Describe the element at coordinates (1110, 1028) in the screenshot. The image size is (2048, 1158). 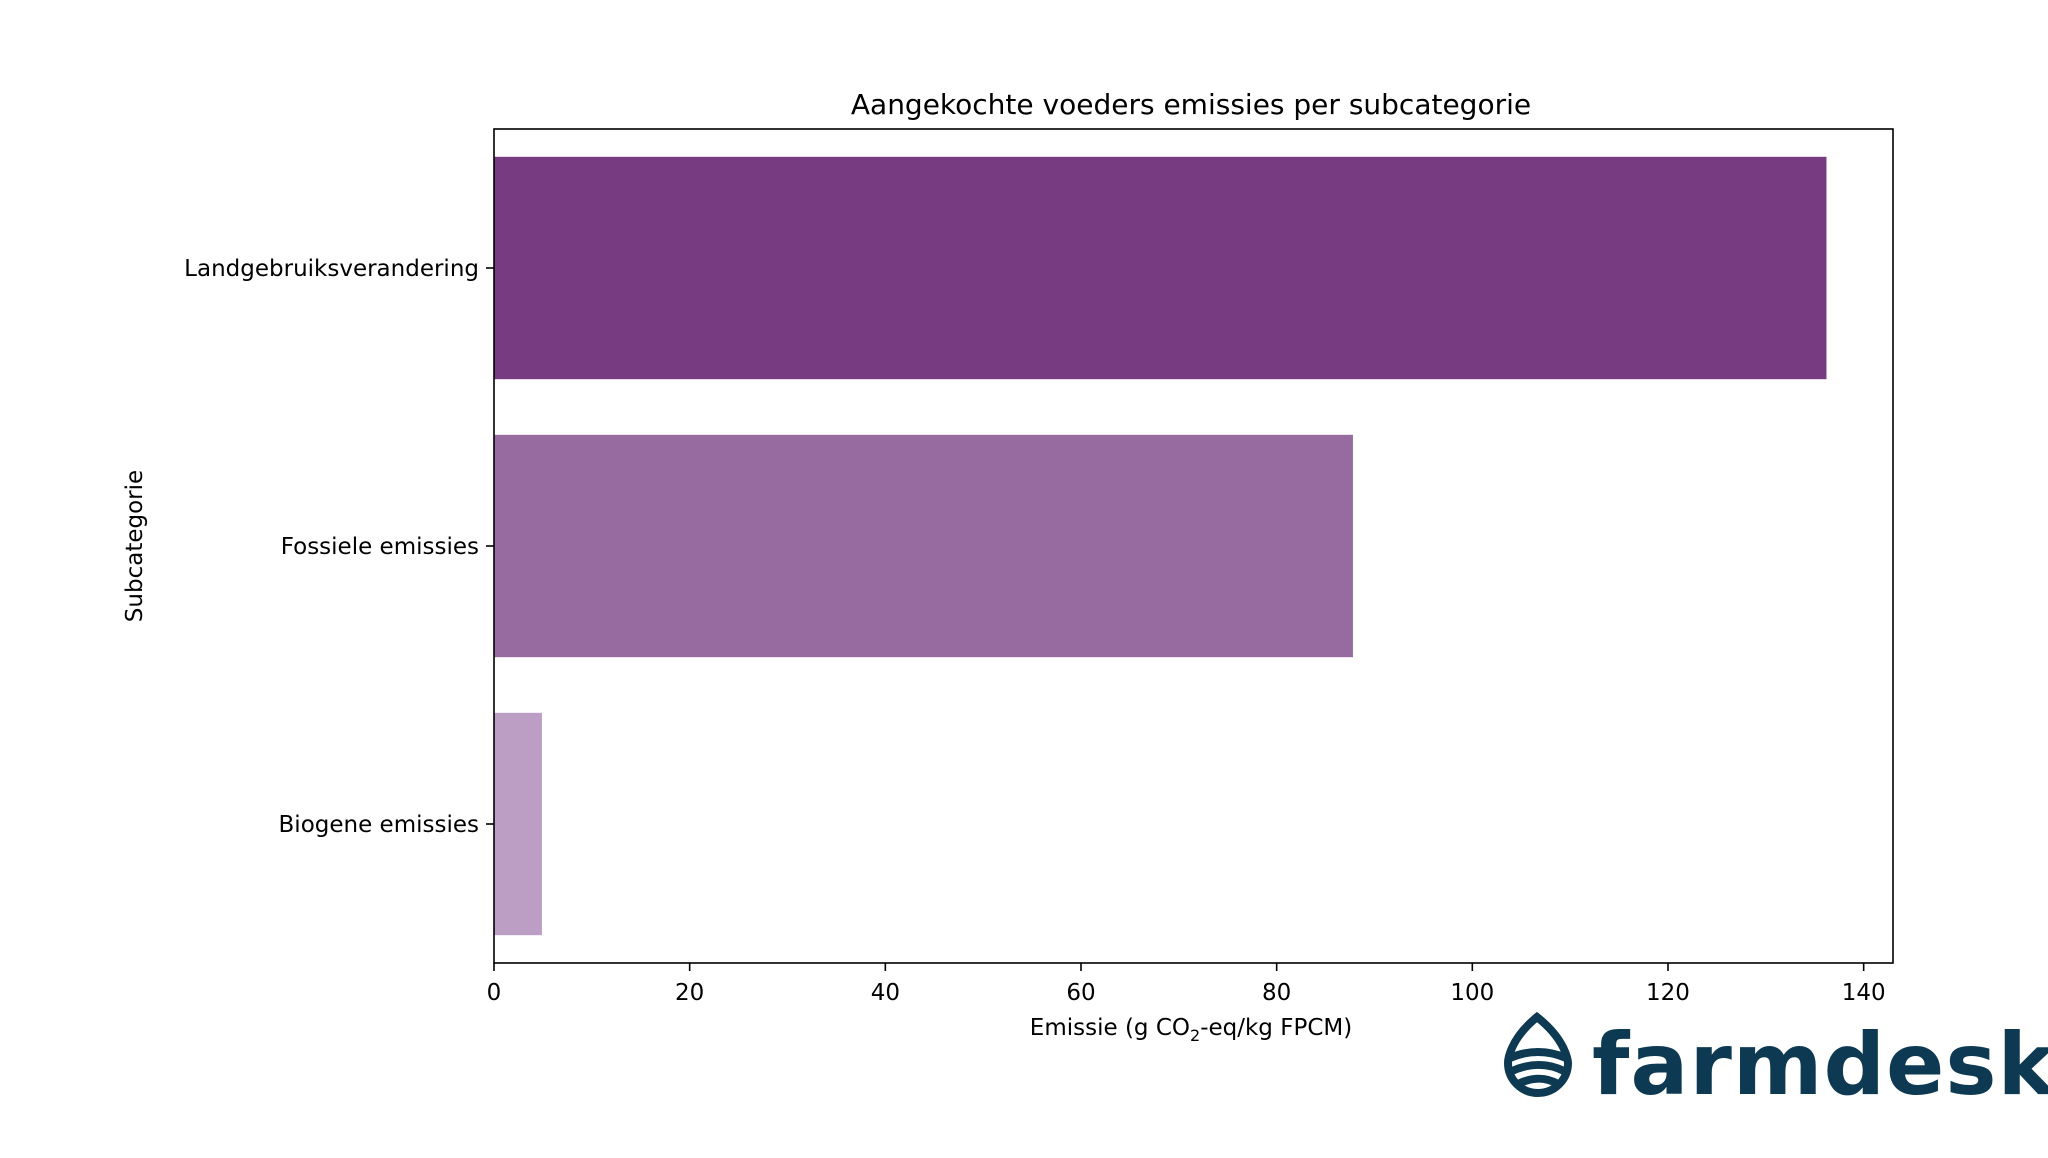
I see `x-axis-label-part-1: Emissie (g CO` at that location.